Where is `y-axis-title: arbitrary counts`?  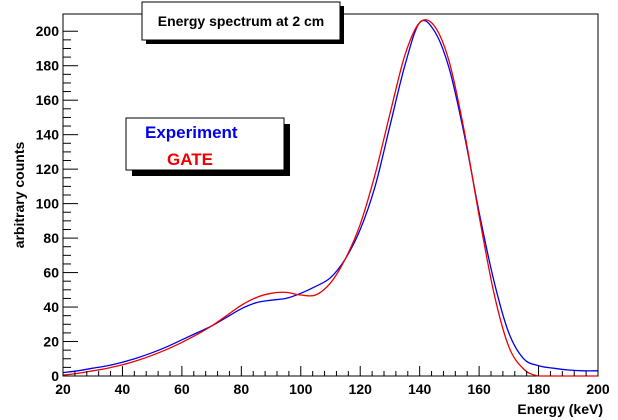 y-axis-title: arbitrary counts is located at coordinates (19, 194).